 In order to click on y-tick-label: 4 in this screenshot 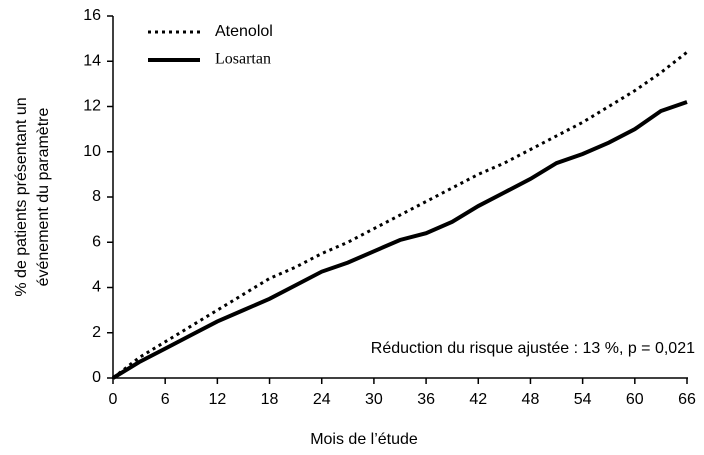, I will do `click(96, 287)`.